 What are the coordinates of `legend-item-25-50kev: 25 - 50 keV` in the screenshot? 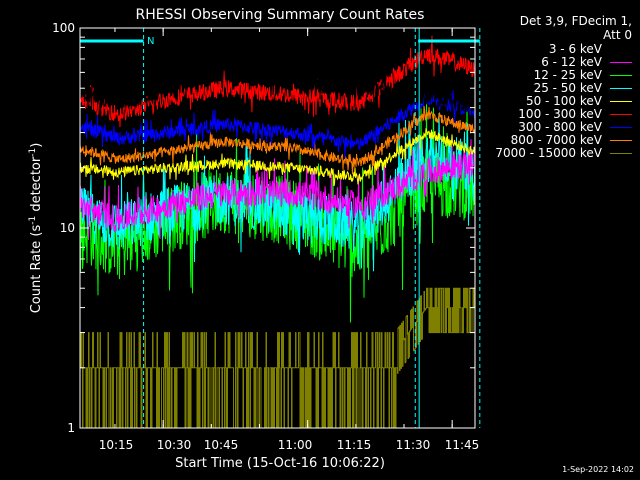 It's located at (582, 88).